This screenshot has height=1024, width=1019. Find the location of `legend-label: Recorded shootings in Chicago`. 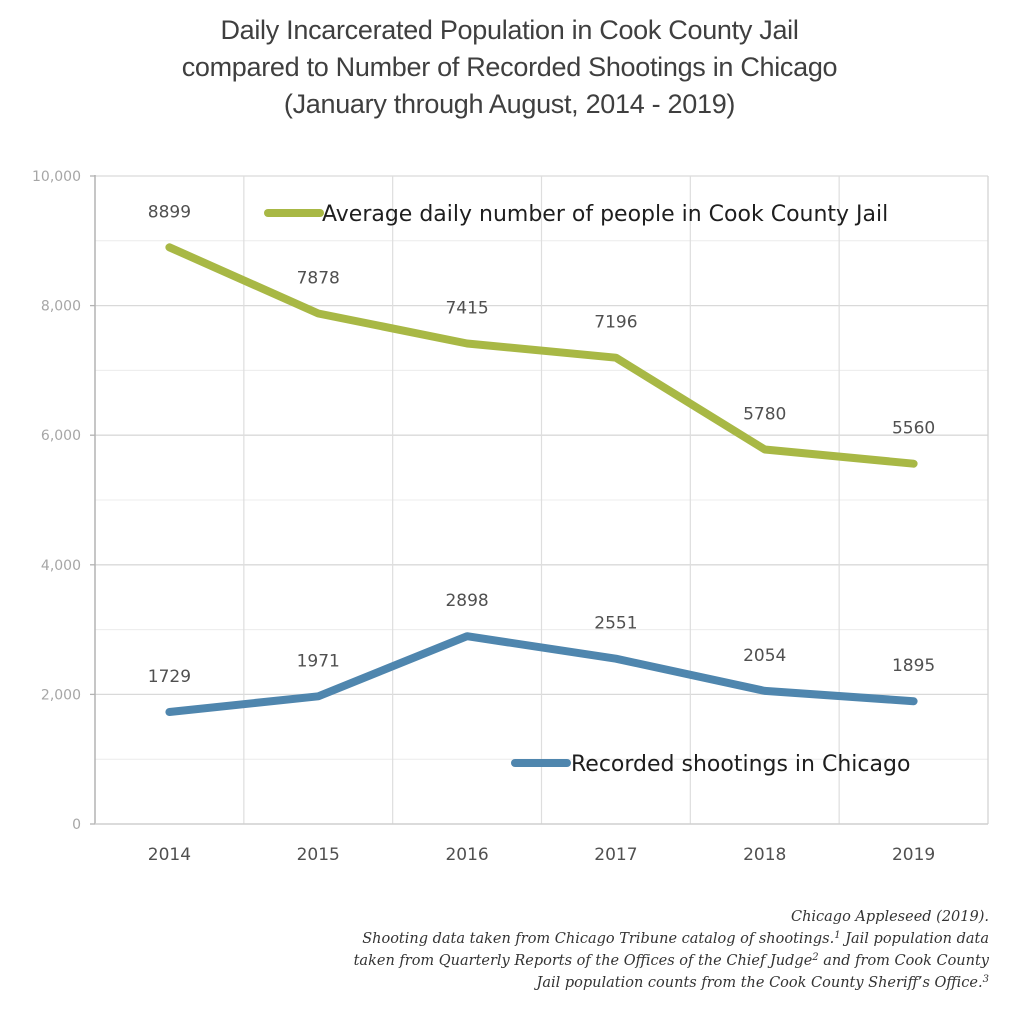

legend-label: Recorded shootings in Chicago is located at coordinates (740, 764).